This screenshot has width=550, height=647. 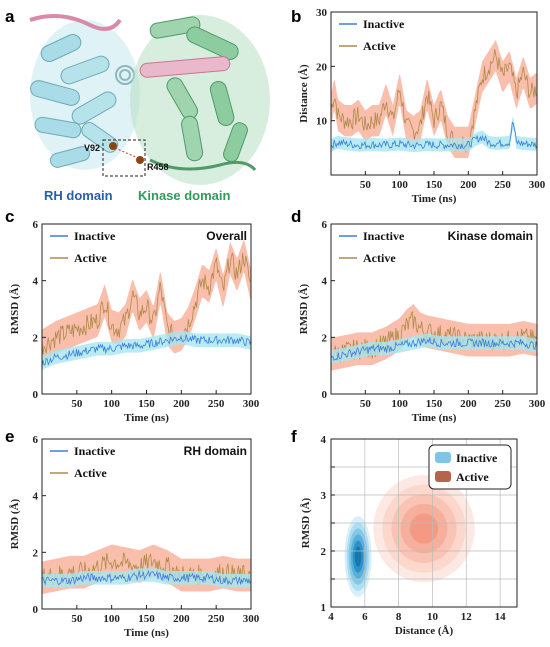 I want to click on residue-v92-marker, so click(x=113, y=146).